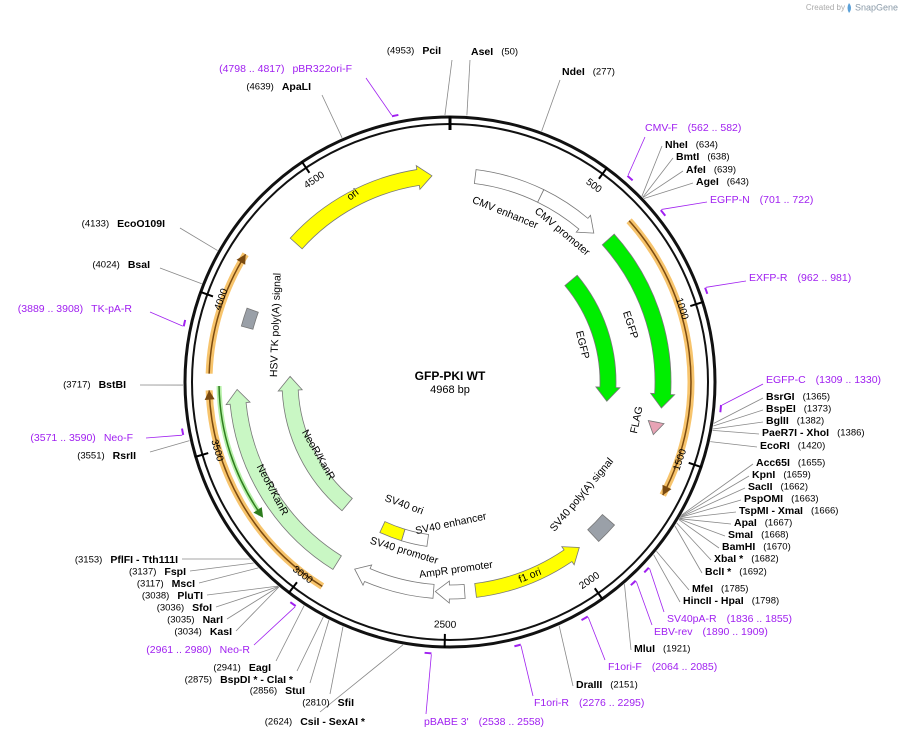  Describe the element at coordinates (623, 685) in the screenshot. I see `label-position: (2151)` at that location.